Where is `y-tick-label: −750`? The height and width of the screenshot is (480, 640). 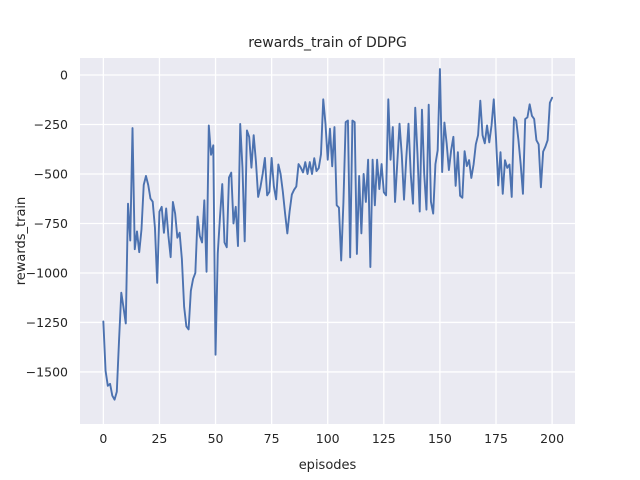 y-tick-label: −750 is located at coordinates (51, 223).